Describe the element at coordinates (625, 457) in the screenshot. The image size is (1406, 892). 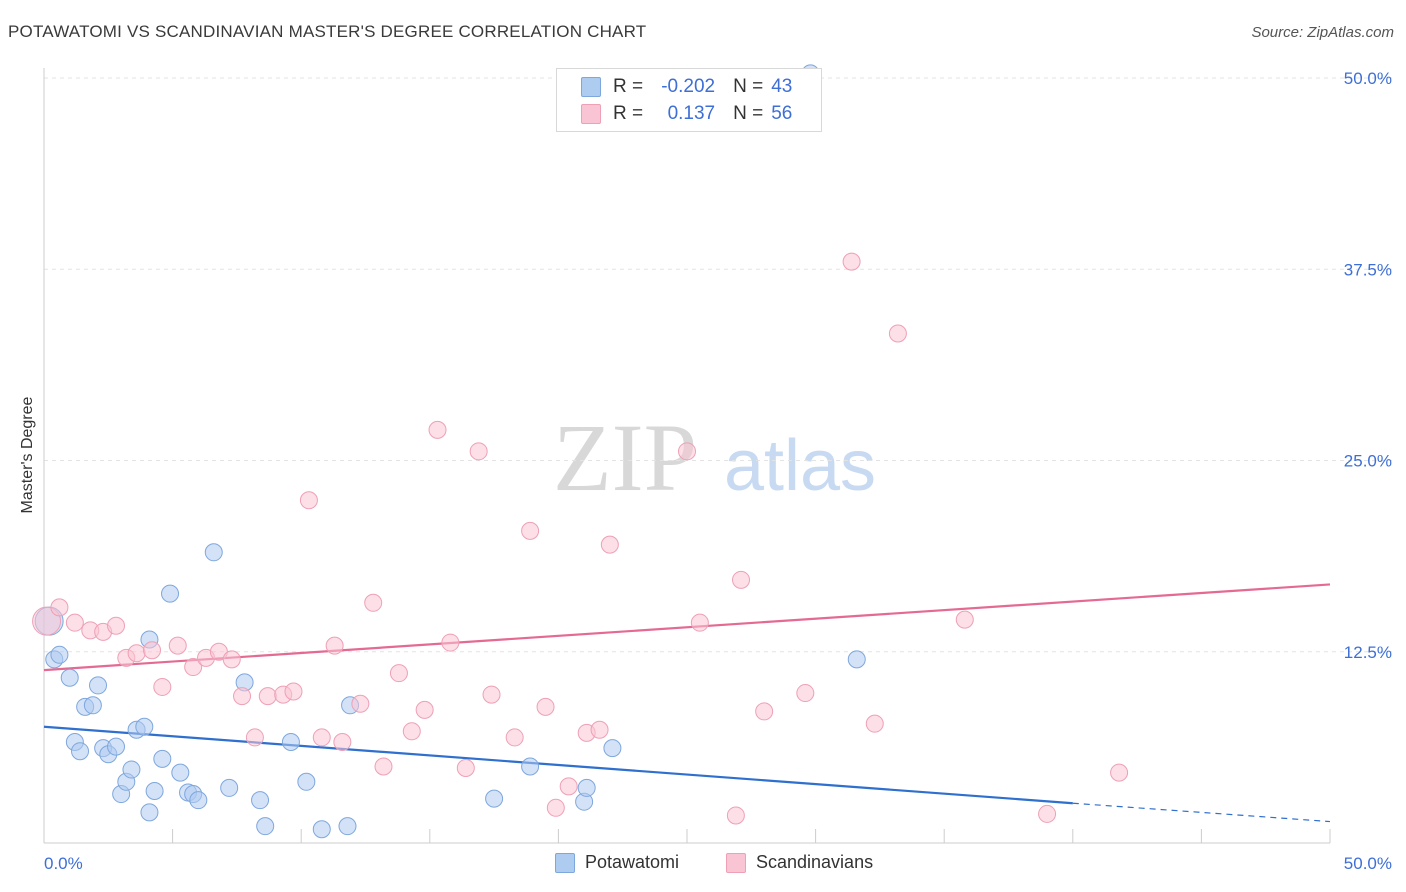
I see `watermark-zip: ZIP` at that location.